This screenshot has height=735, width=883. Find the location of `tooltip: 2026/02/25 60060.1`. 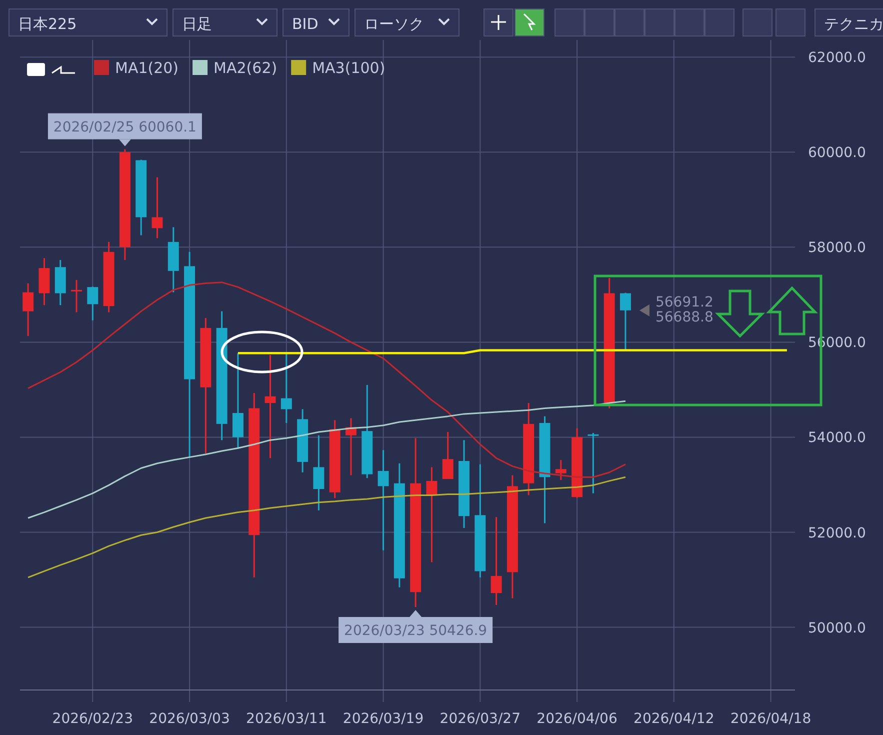

tooltip: 2026/02/25 60060.1 is located at coordinates (125, 129).